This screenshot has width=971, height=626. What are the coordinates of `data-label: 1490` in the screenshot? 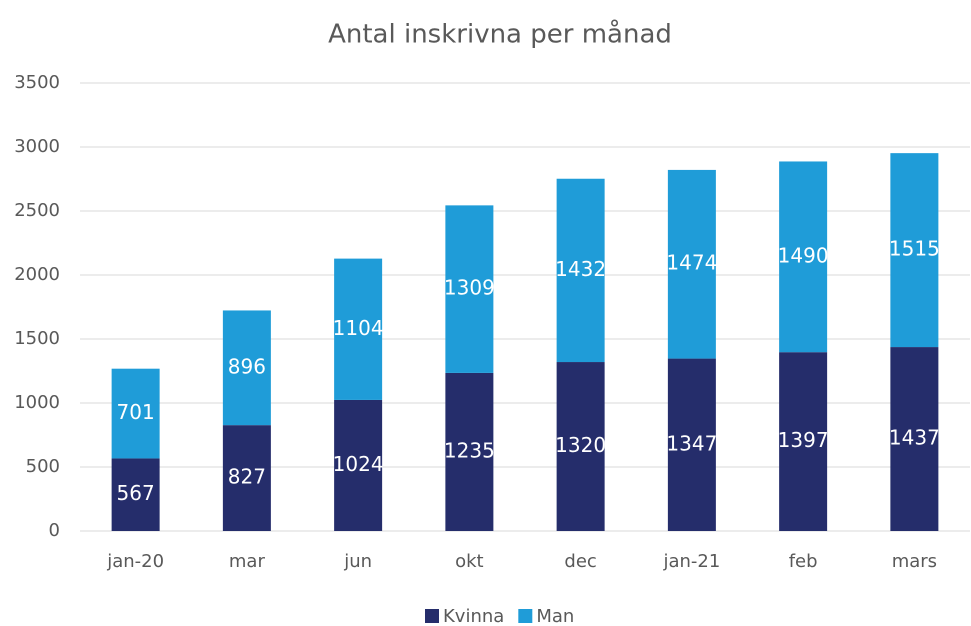 It's located at (803, 255).